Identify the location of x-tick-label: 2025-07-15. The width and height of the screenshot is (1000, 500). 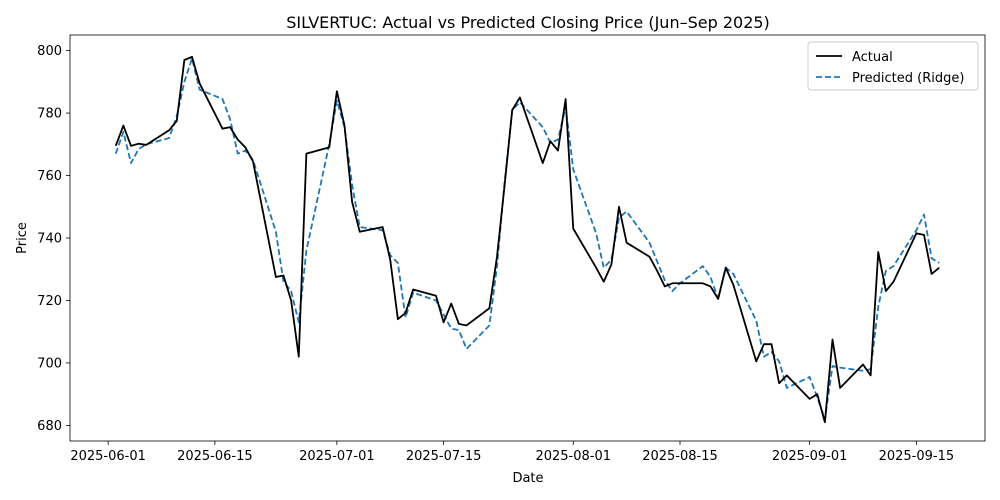
(444, 456).